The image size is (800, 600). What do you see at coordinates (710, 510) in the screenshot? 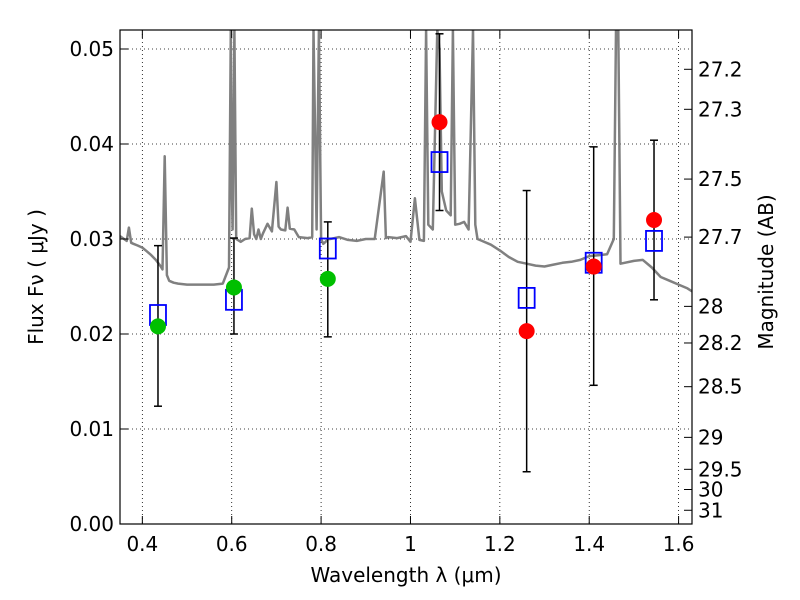
I see `y2-tick-label: 31` at bounding box center [710, 510].